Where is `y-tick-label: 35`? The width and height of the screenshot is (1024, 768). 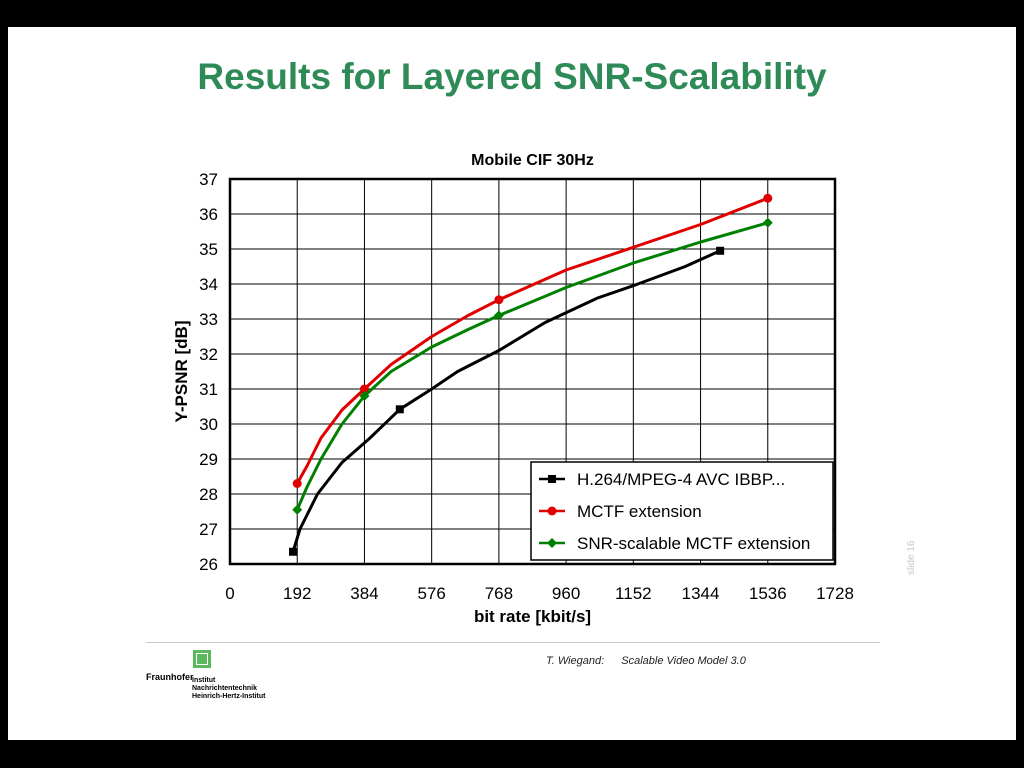
y-tick-label: 35 is located at coordinates (208, 249).